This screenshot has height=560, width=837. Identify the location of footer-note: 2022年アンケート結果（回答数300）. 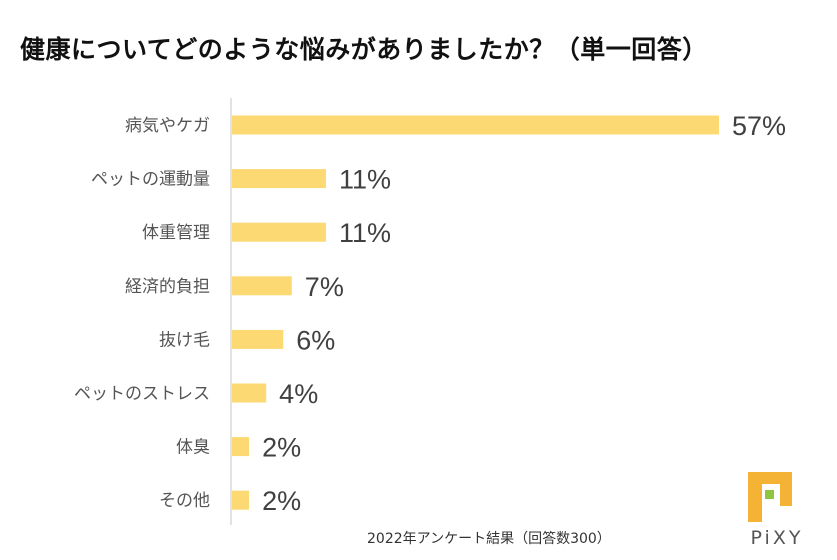
(489, 539).